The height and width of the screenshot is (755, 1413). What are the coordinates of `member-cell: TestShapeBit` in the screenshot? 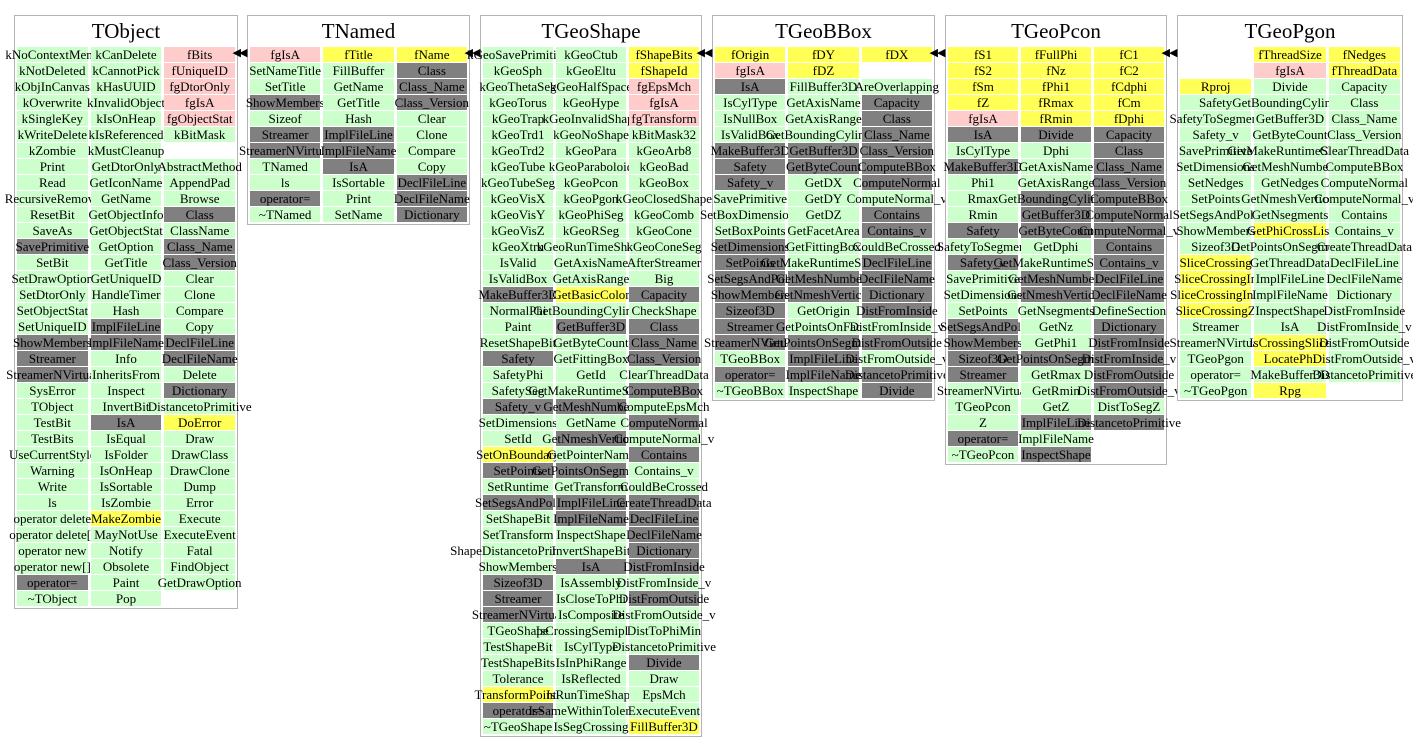 It's located at (518, 646).